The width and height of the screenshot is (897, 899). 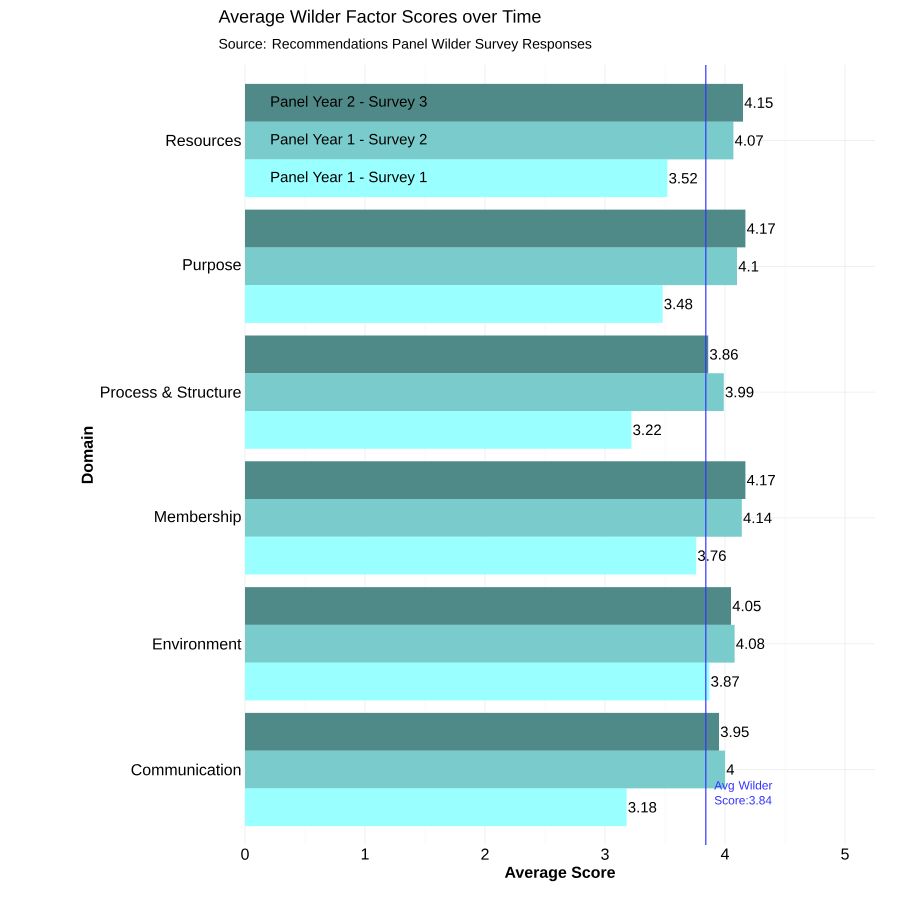 What do you see at coordinates (485, 854) in the screenshot?
I see `x-tick-label: 2` at bounding box center [485, 854].